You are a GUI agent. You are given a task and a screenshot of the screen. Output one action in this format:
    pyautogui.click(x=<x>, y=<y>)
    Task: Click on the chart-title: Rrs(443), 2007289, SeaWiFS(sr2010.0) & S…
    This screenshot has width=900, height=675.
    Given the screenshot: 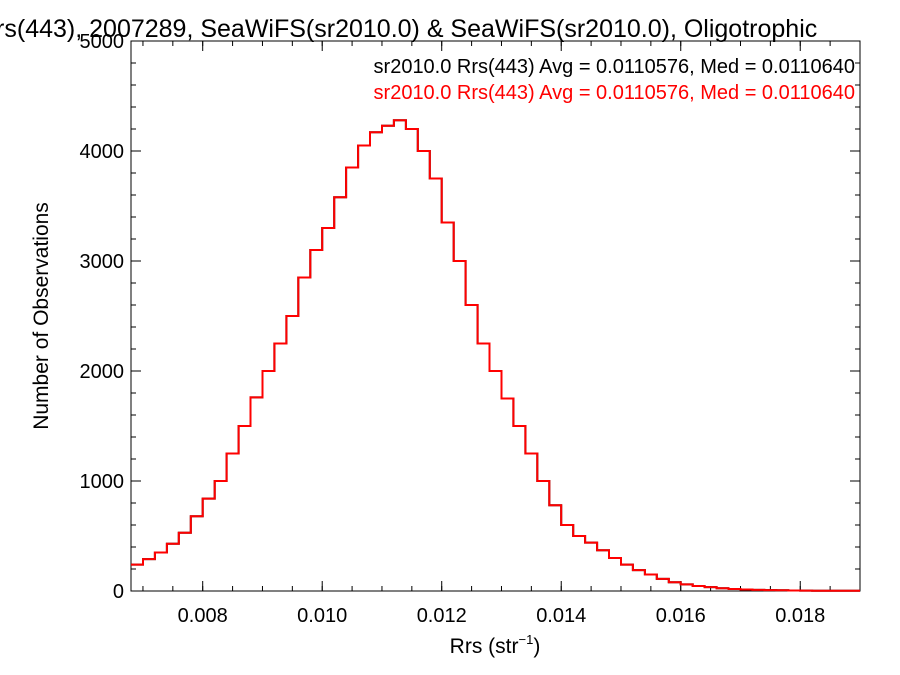 What is the action you would take?
    pyautogui.click(x=408, y=29)
    